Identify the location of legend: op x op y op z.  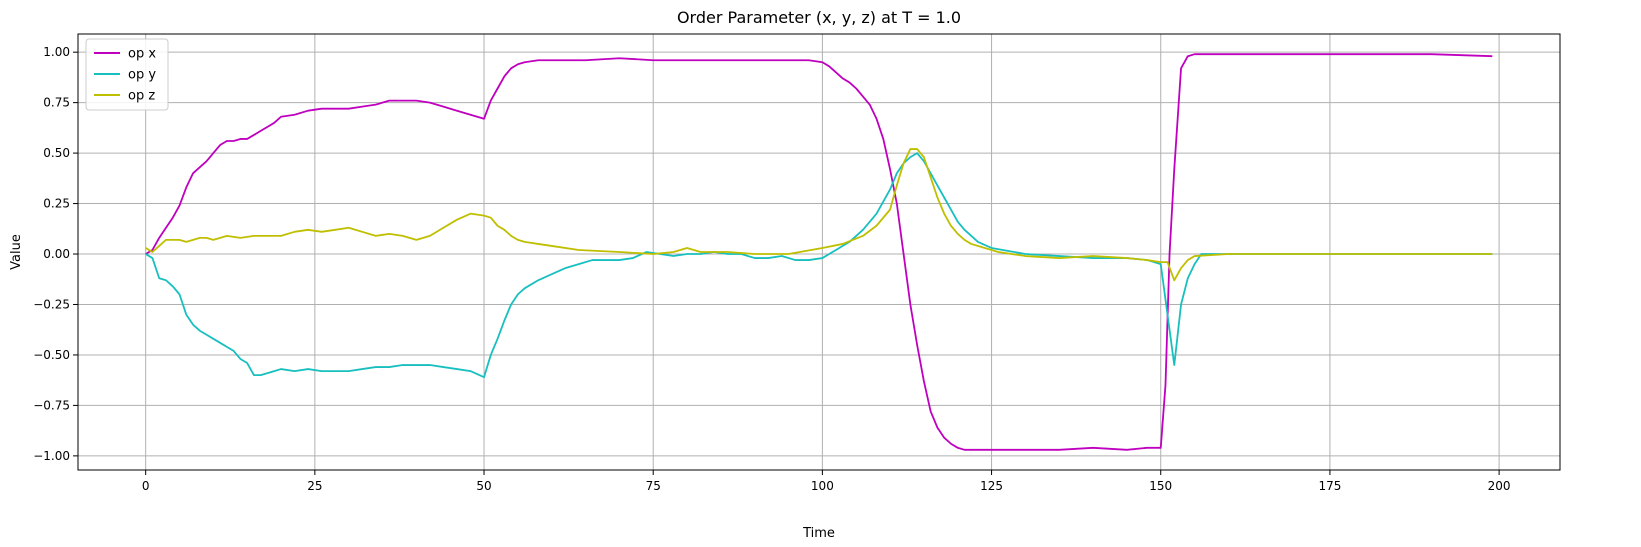
(127, 74).